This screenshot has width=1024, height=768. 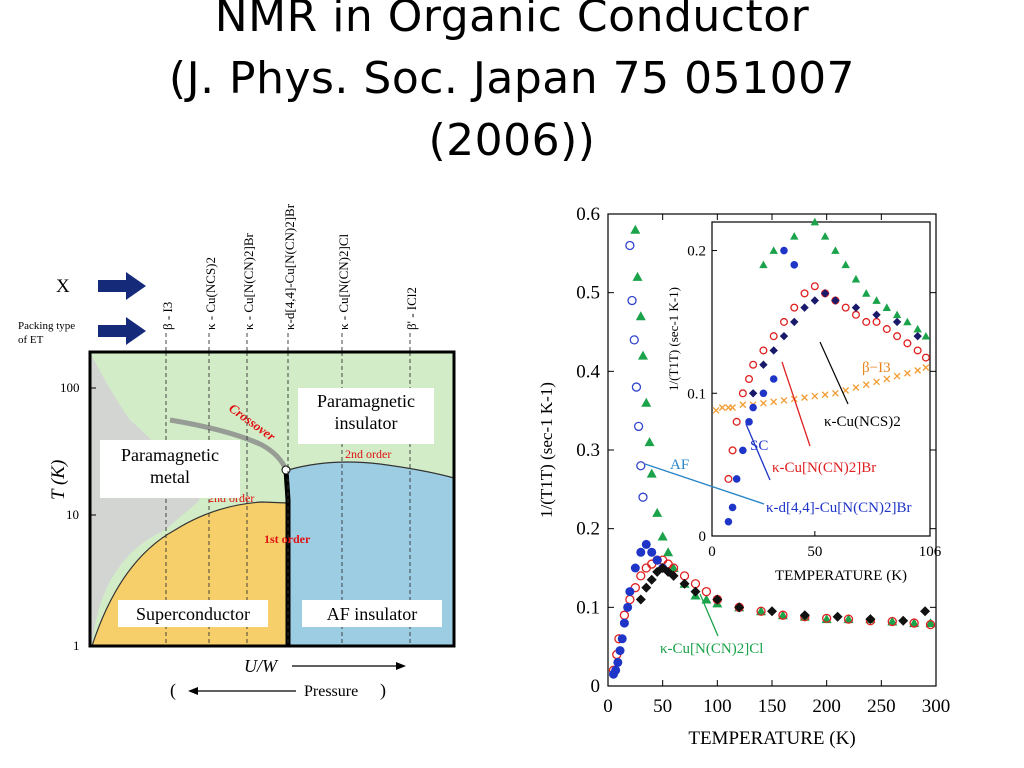 What do you see at coordinates (841, 576) in the screenshot?
I see `inset-x-axis-label: TEMPERATURE (K)` at bounding box center [841, 576].